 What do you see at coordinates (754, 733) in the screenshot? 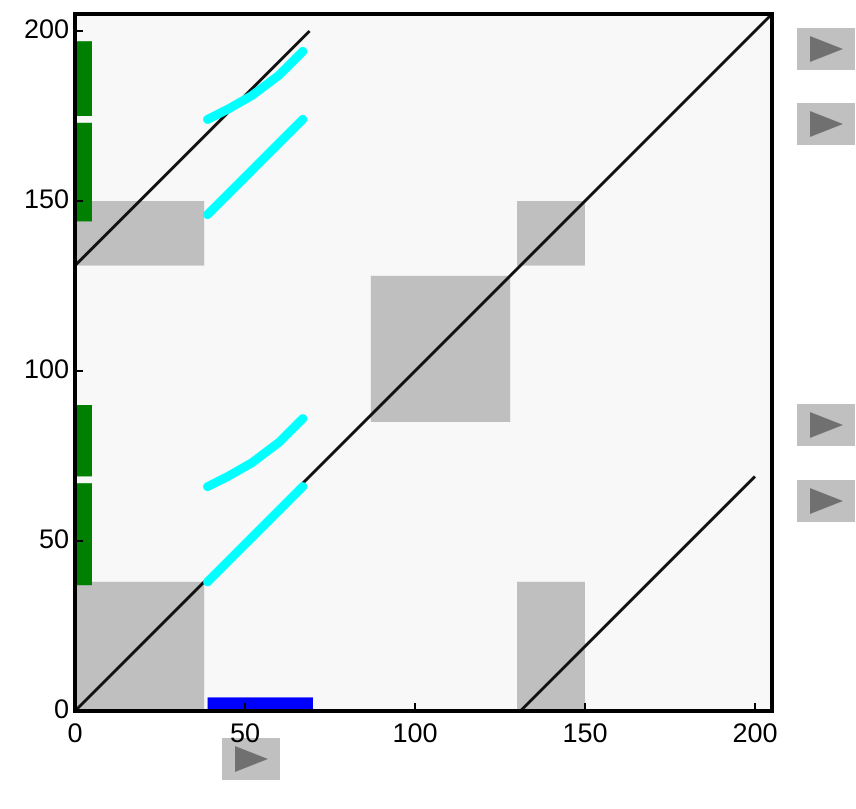
I see `x-tick-label: 200` at bounding box center [754, 733].